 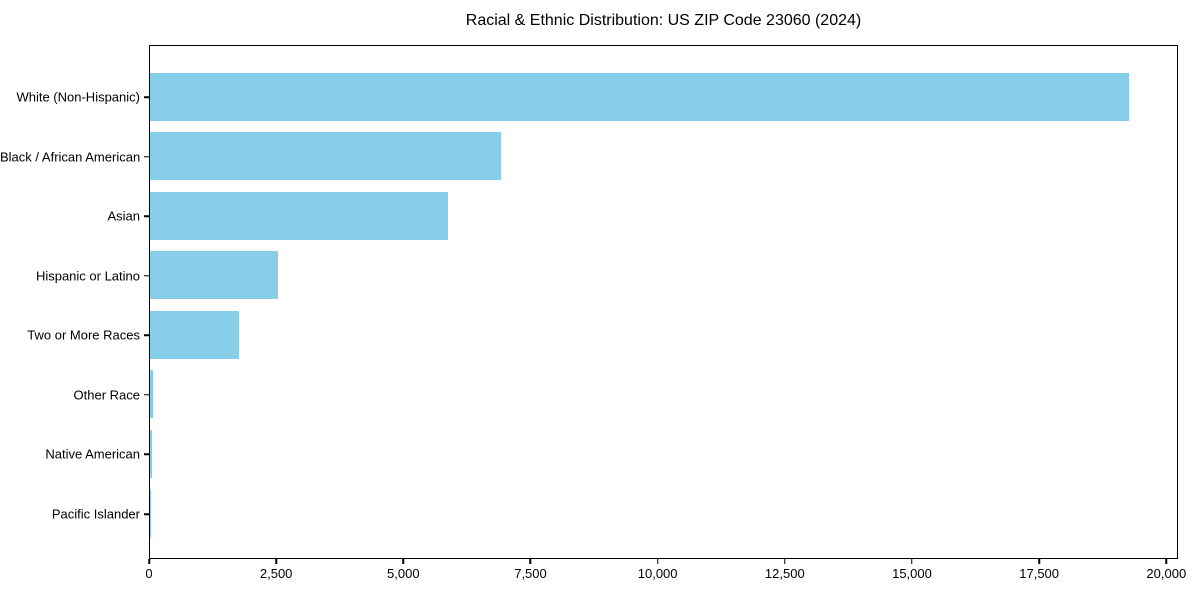 What do you see at coordinates (657, 573) in the screenshot?
I see `x-tick-label: 10,000` at bounding box center [657, 573].